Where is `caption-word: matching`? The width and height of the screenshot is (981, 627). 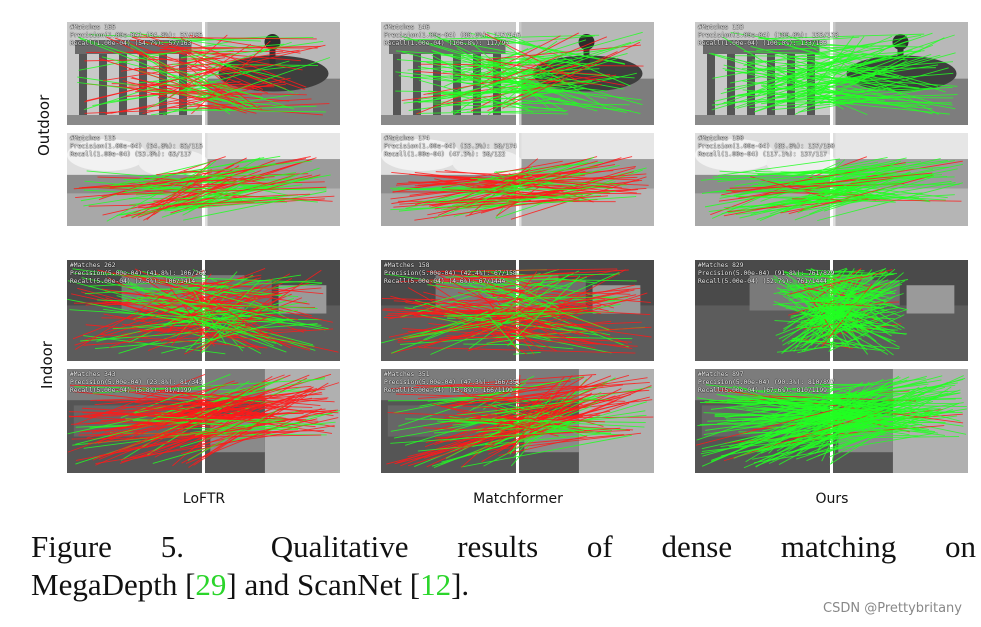 caption-word: matching is located at coordinates (838, 546).